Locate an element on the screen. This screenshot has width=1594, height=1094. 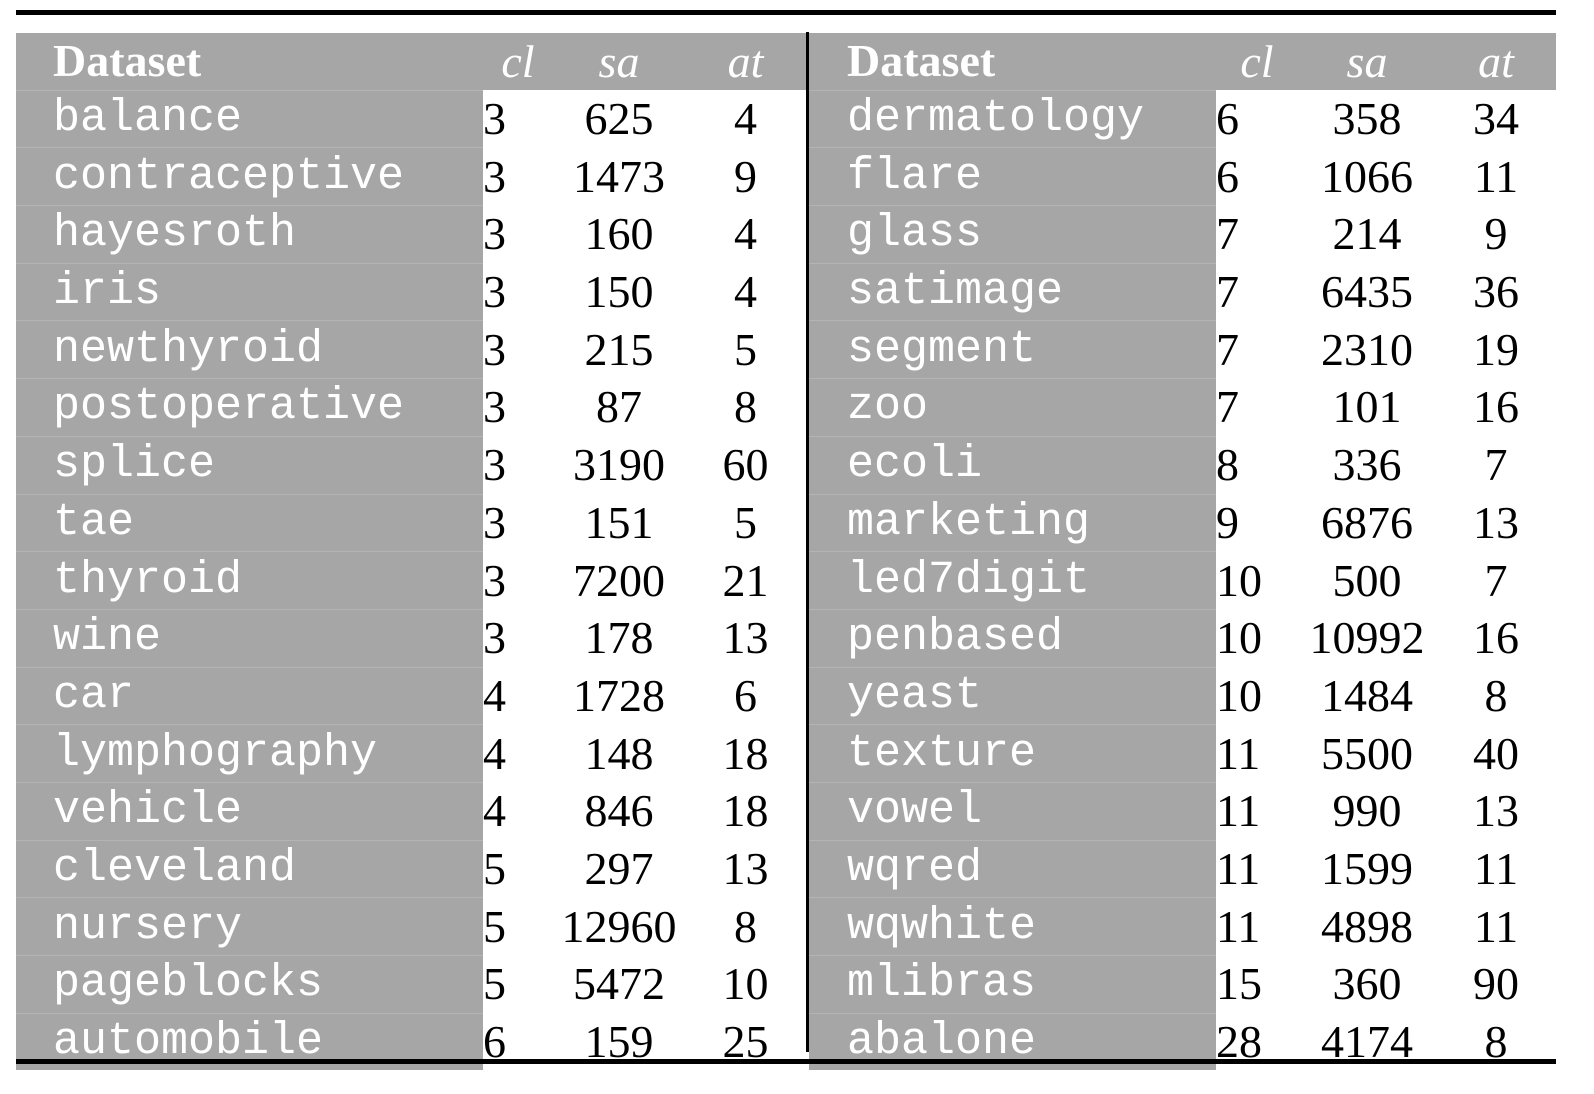
sa-cell: 7200 is located at coordinates (619, 580).